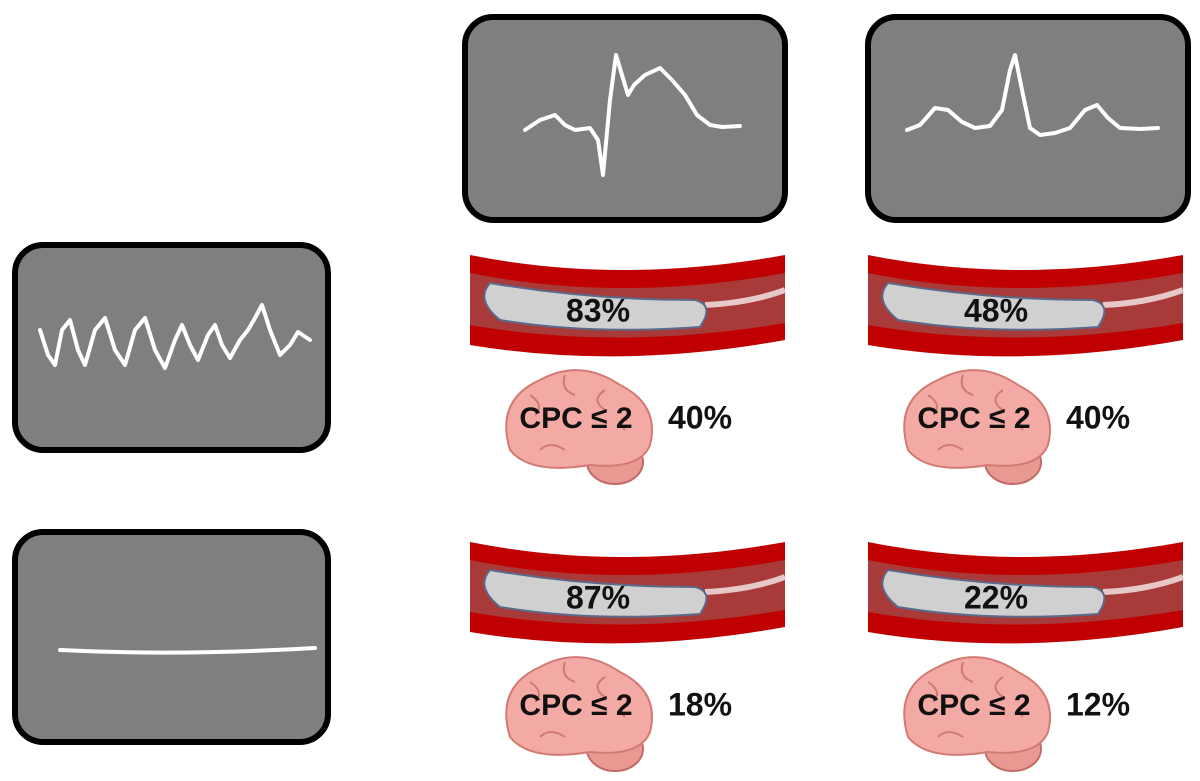 This screenshot has width=1200, height=781. I want to click on cell: 87% CPC ≤ 2 18%, so click(628, 657).